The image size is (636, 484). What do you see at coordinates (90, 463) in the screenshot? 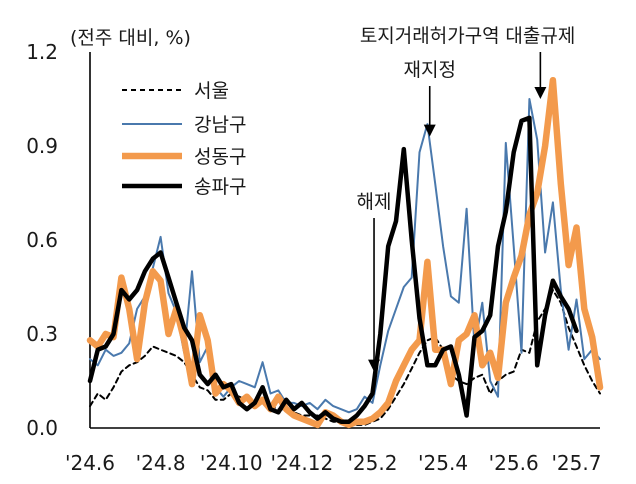
I see `x-tick-label: '24.6` at bounding box center [90, 463].